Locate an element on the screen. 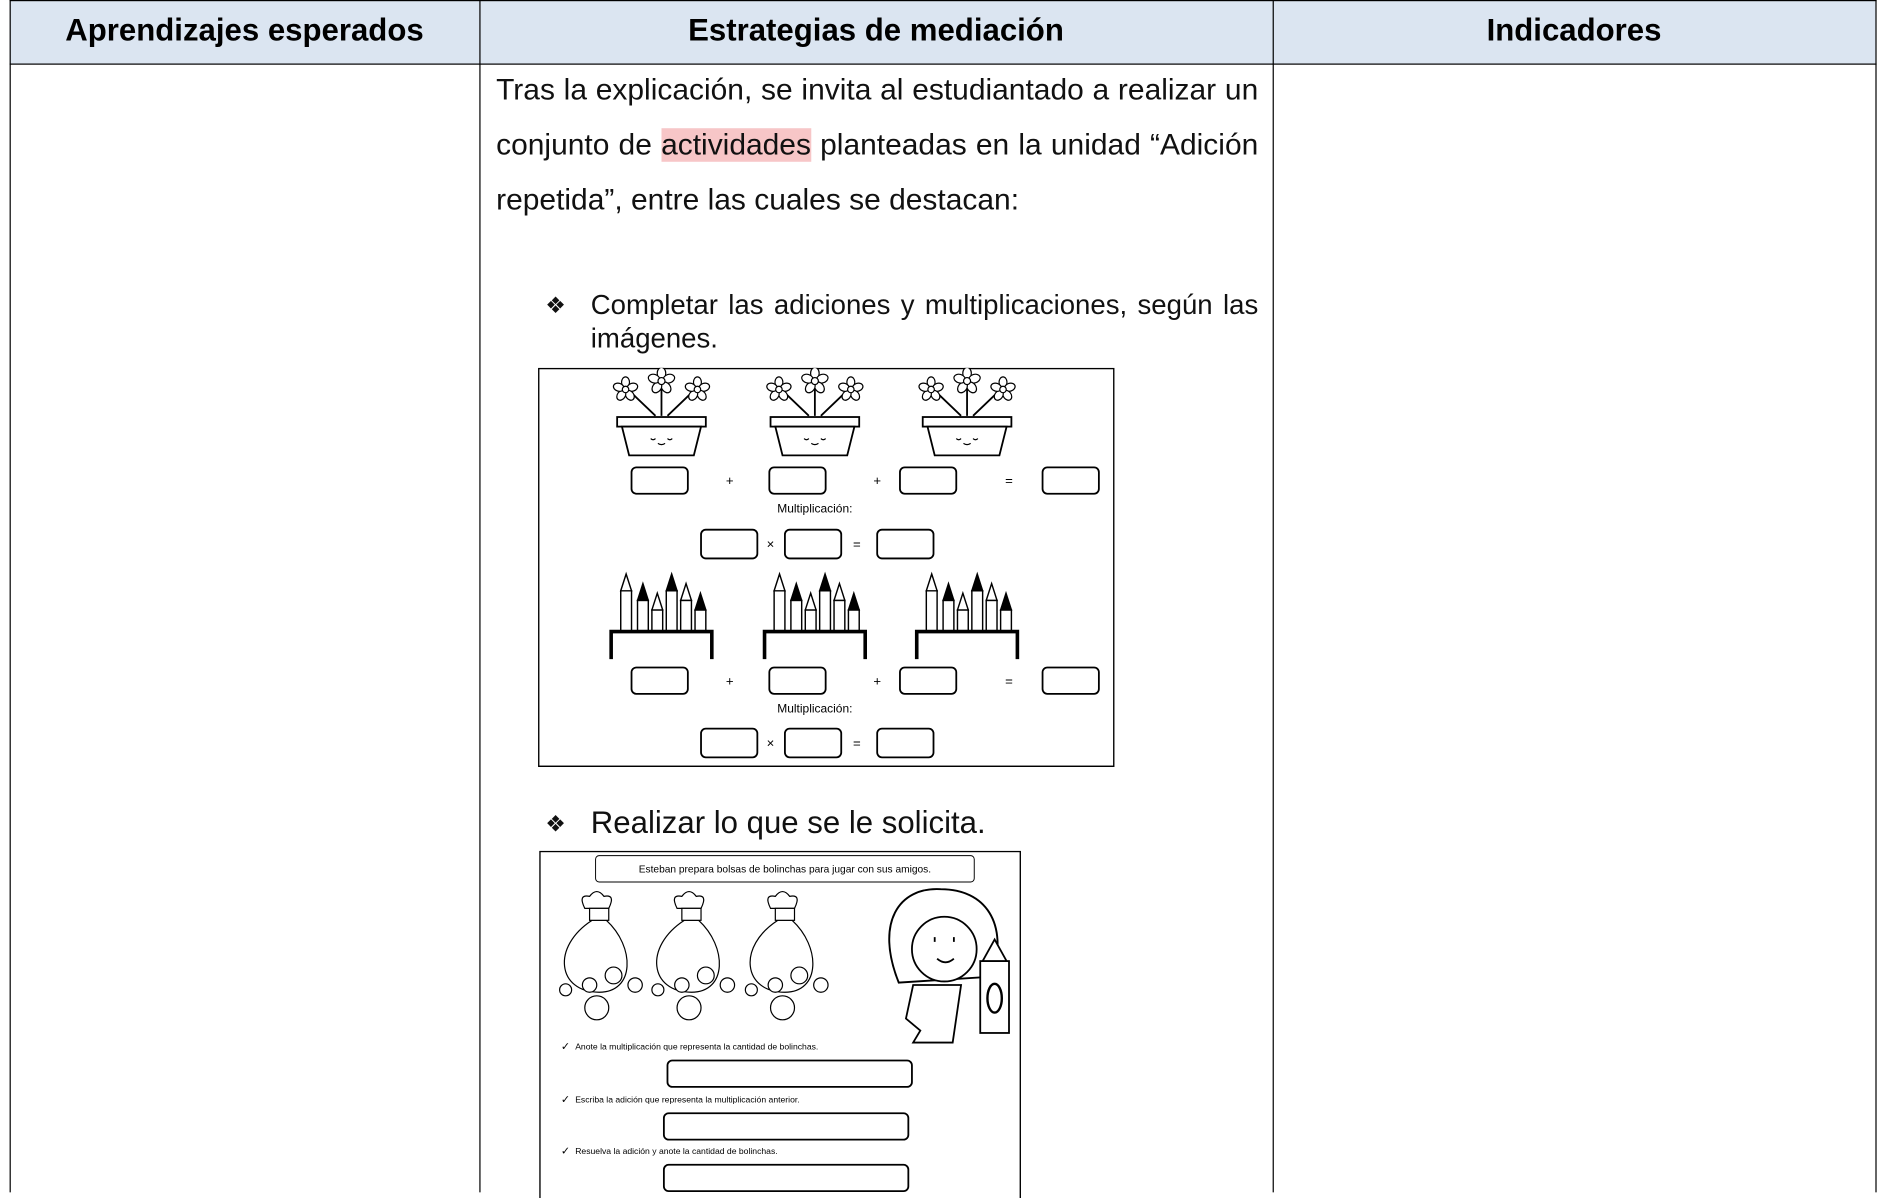  cup-body is located at coordinates (814, 644).